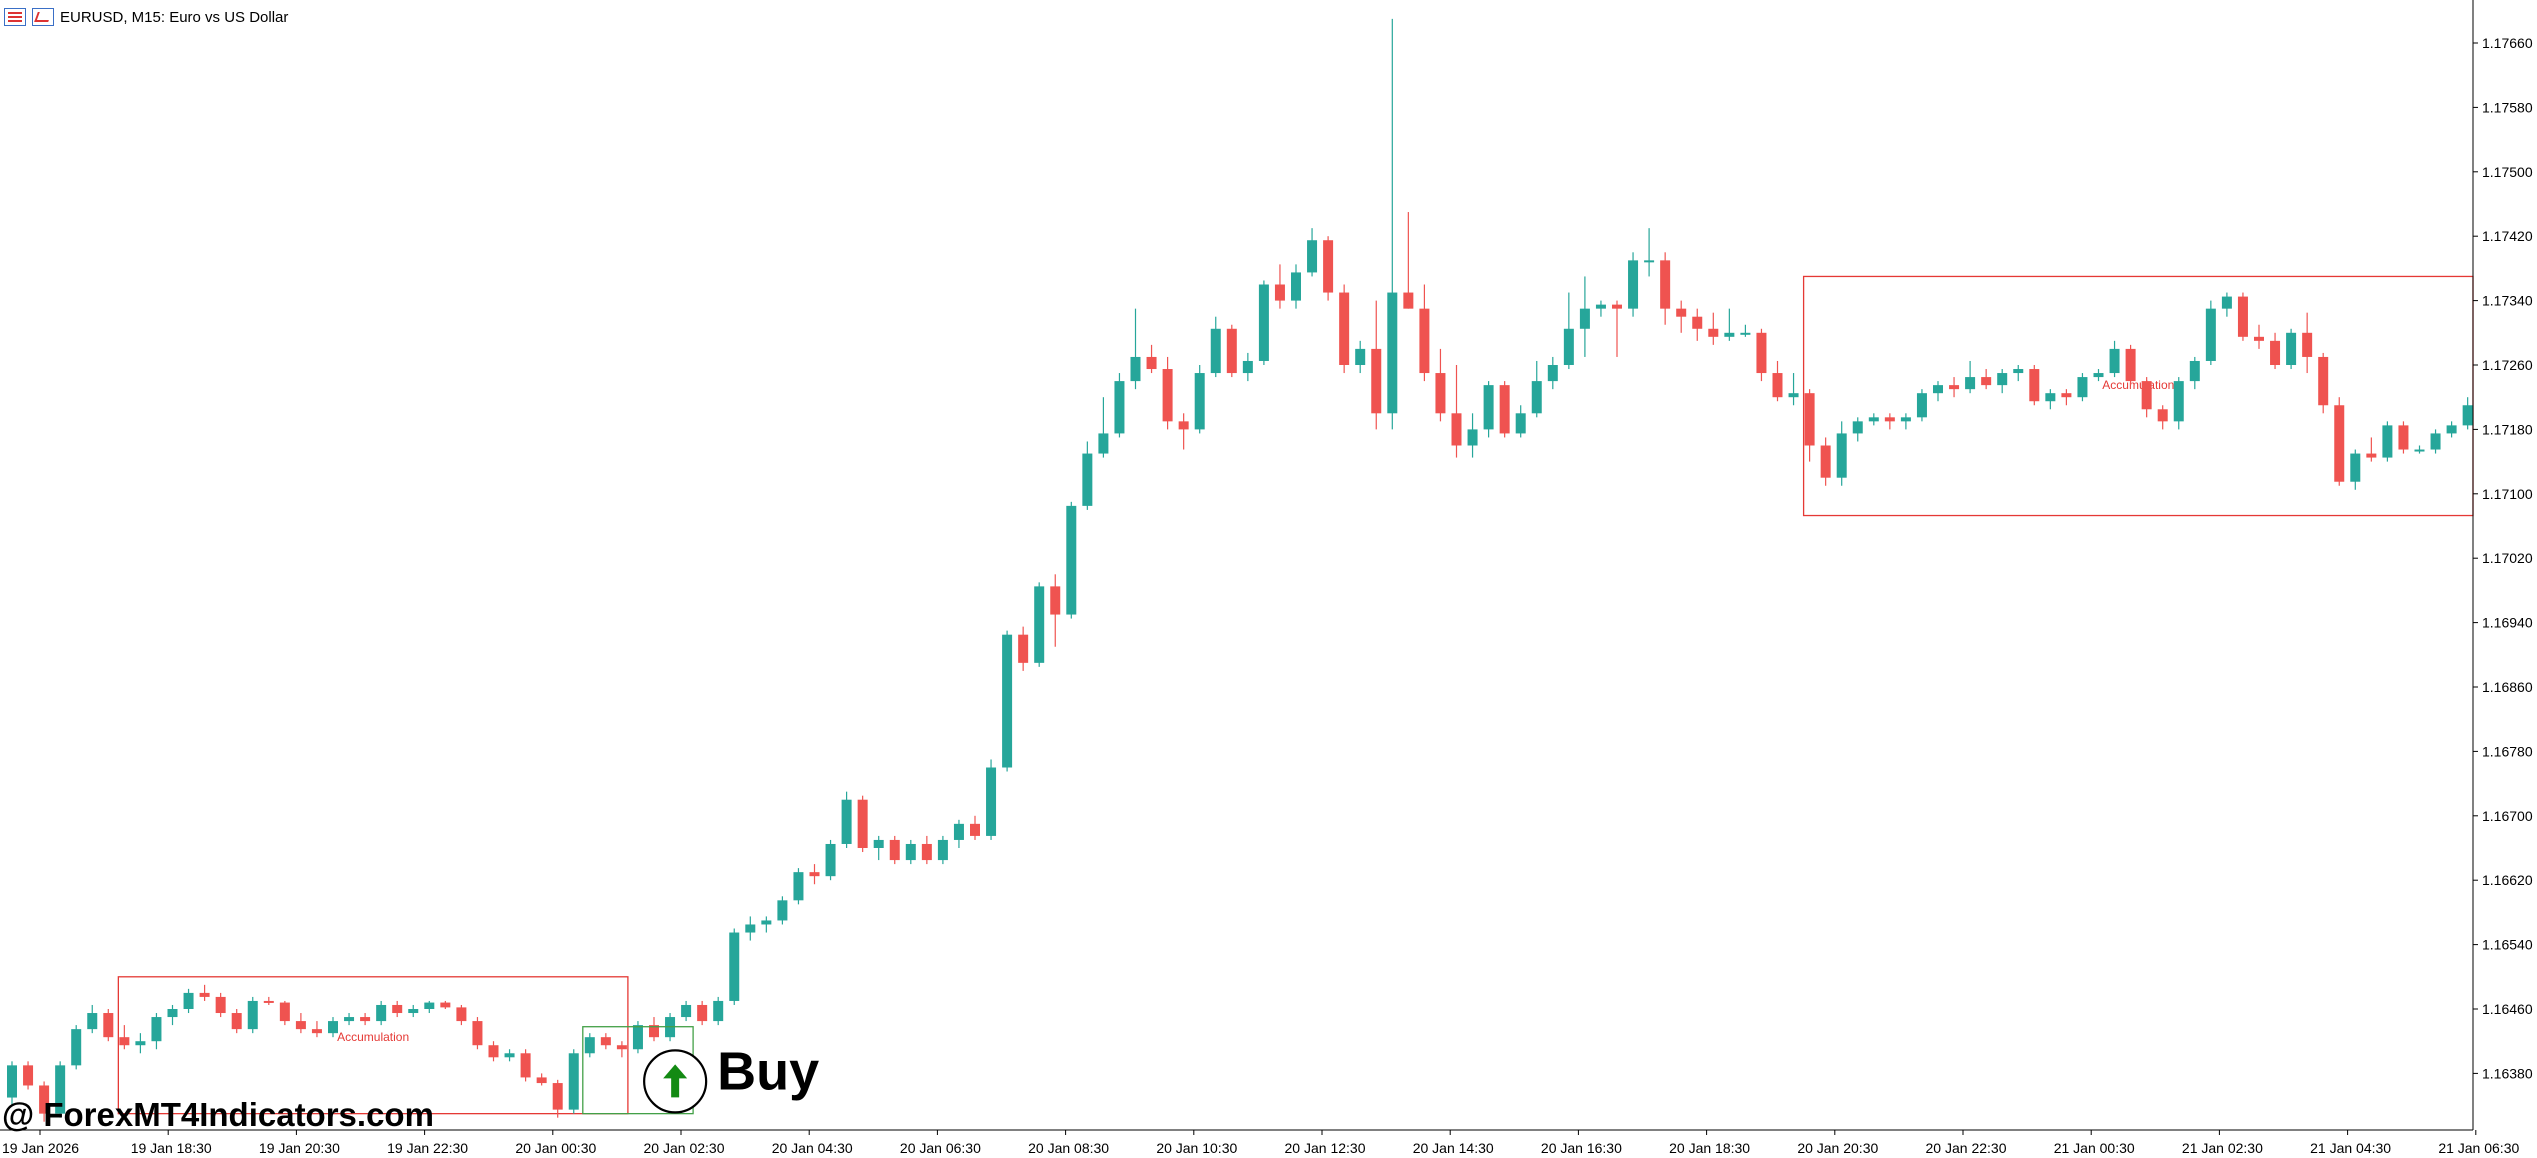  Describe the element at coordinates (1709, 1148) in the screenshot. I see `time-tick-label: 20 Jan 18:30` at that location.